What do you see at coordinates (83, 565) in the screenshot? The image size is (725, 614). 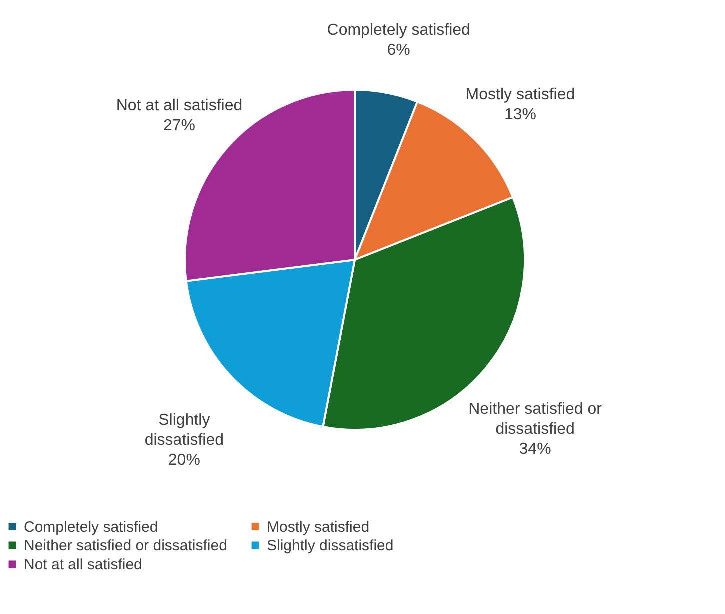 I see `legend-label: Not at all satisfied` at bounding box center [83, 565].